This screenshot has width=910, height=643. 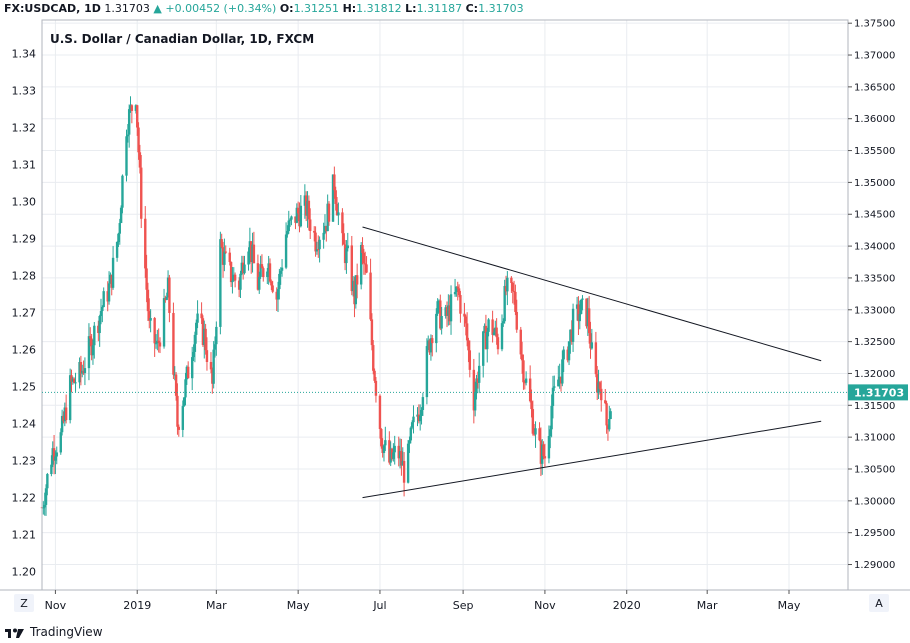 What do you see at coordinates (874, 24) in the screenshot?
I see `right-axis-tick-label: 1.37500` at bounding box center [874, 24].